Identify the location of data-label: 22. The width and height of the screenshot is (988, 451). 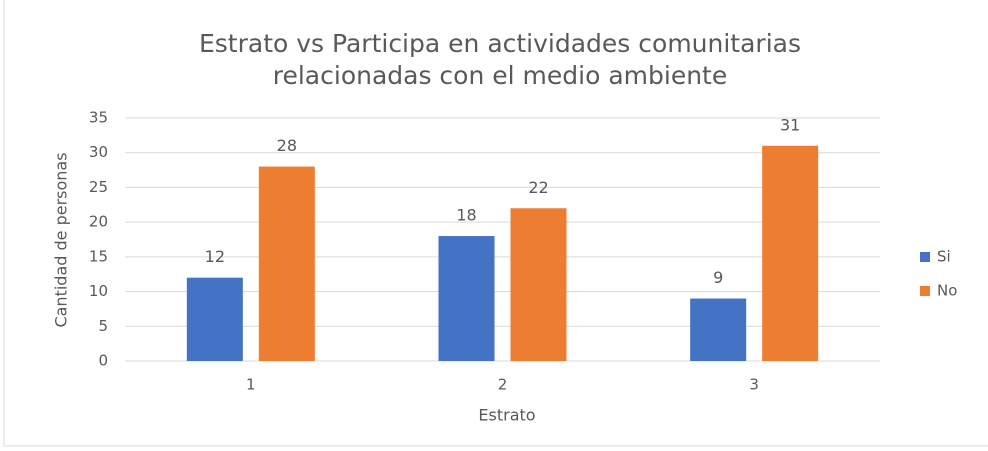
(538, 187).